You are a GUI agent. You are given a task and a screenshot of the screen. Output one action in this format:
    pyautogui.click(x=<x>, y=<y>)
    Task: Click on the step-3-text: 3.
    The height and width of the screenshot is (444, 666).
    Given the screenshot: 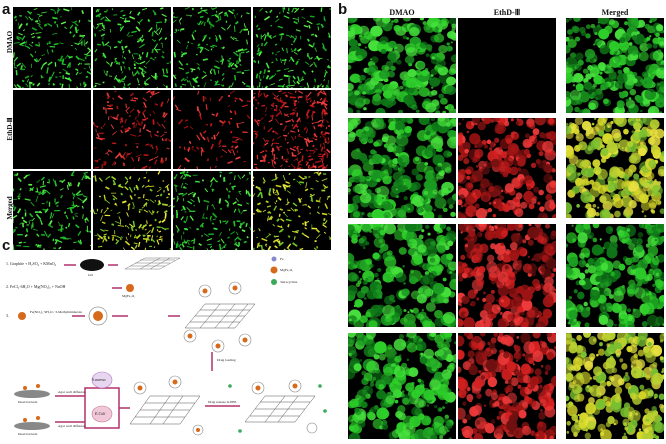 What is the action you would take?
    pyautogui.click(x=7, y=315)
    